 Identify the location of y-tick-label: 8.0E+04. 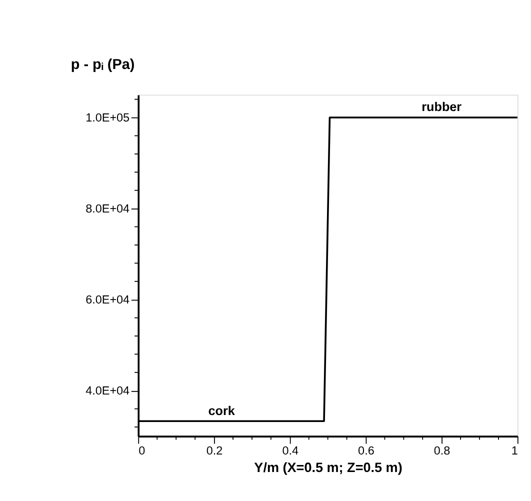
(108, 209).